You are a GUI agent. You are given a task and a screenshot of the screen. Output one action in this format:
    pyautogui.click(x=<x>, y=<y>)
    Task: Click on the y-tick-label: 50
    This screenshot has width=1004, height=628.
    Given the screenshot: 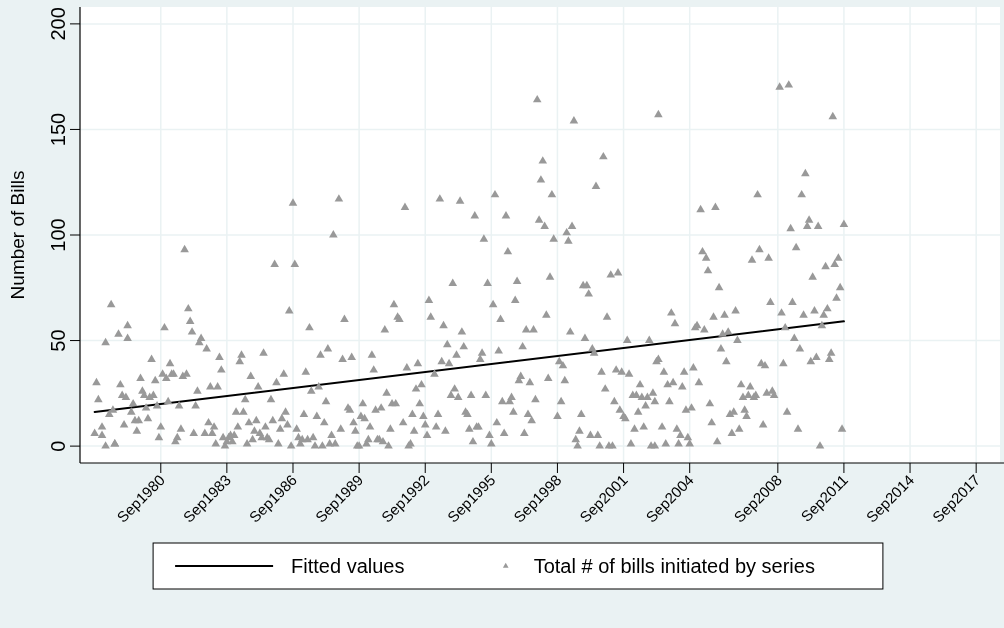 What is the action you would take?
    pyautogui.click(x=58, y=340)
    